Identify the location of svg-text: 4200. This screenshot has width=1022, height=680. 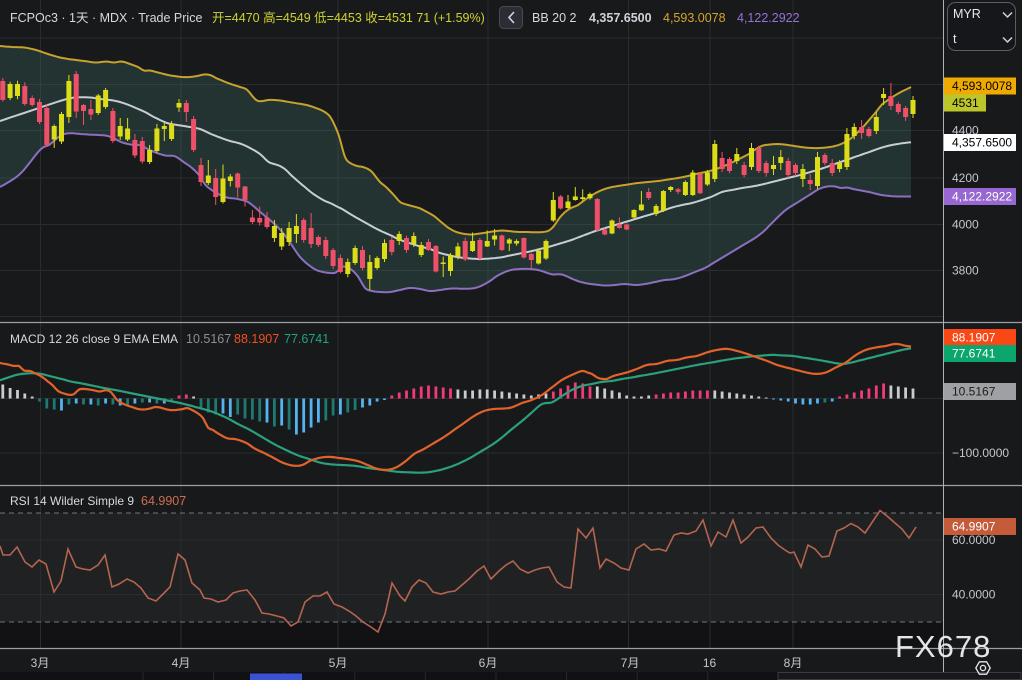
(965, 178).